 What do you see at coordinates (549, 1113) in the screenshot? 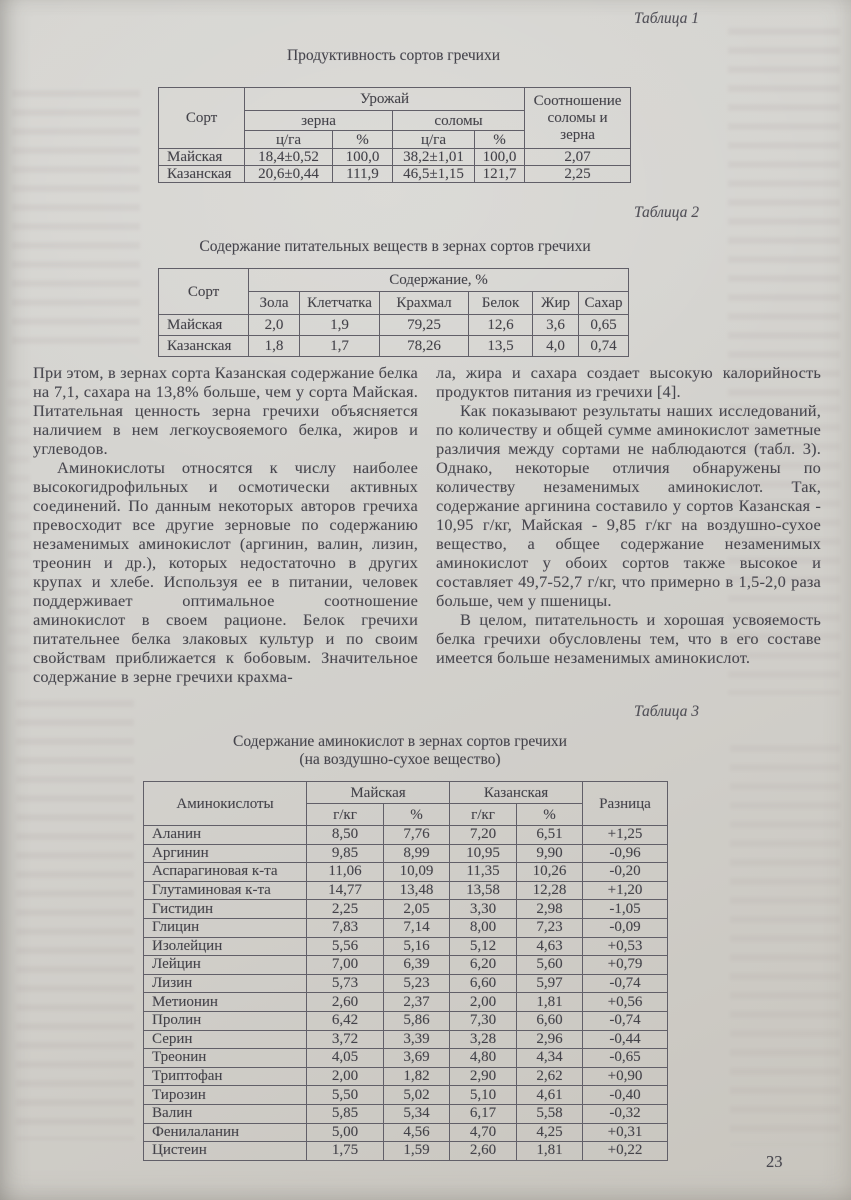
I see `value-cell: 5,58` at bounding box center [549, 1113].